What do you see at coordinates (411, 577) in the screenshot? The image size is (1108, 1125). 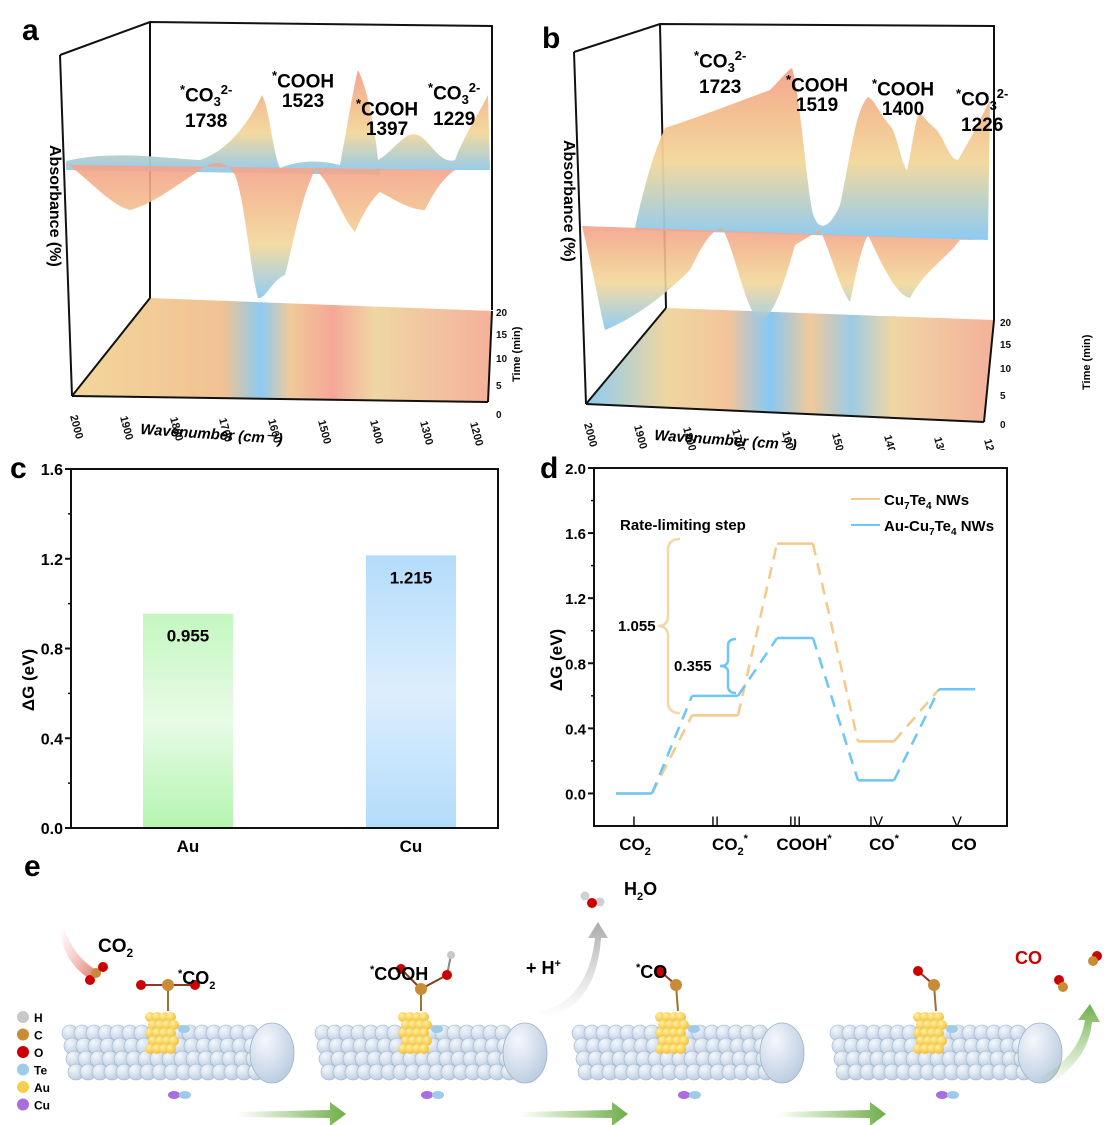 I see `bar-value-label: 1.215` at bounding box center [411, 577].